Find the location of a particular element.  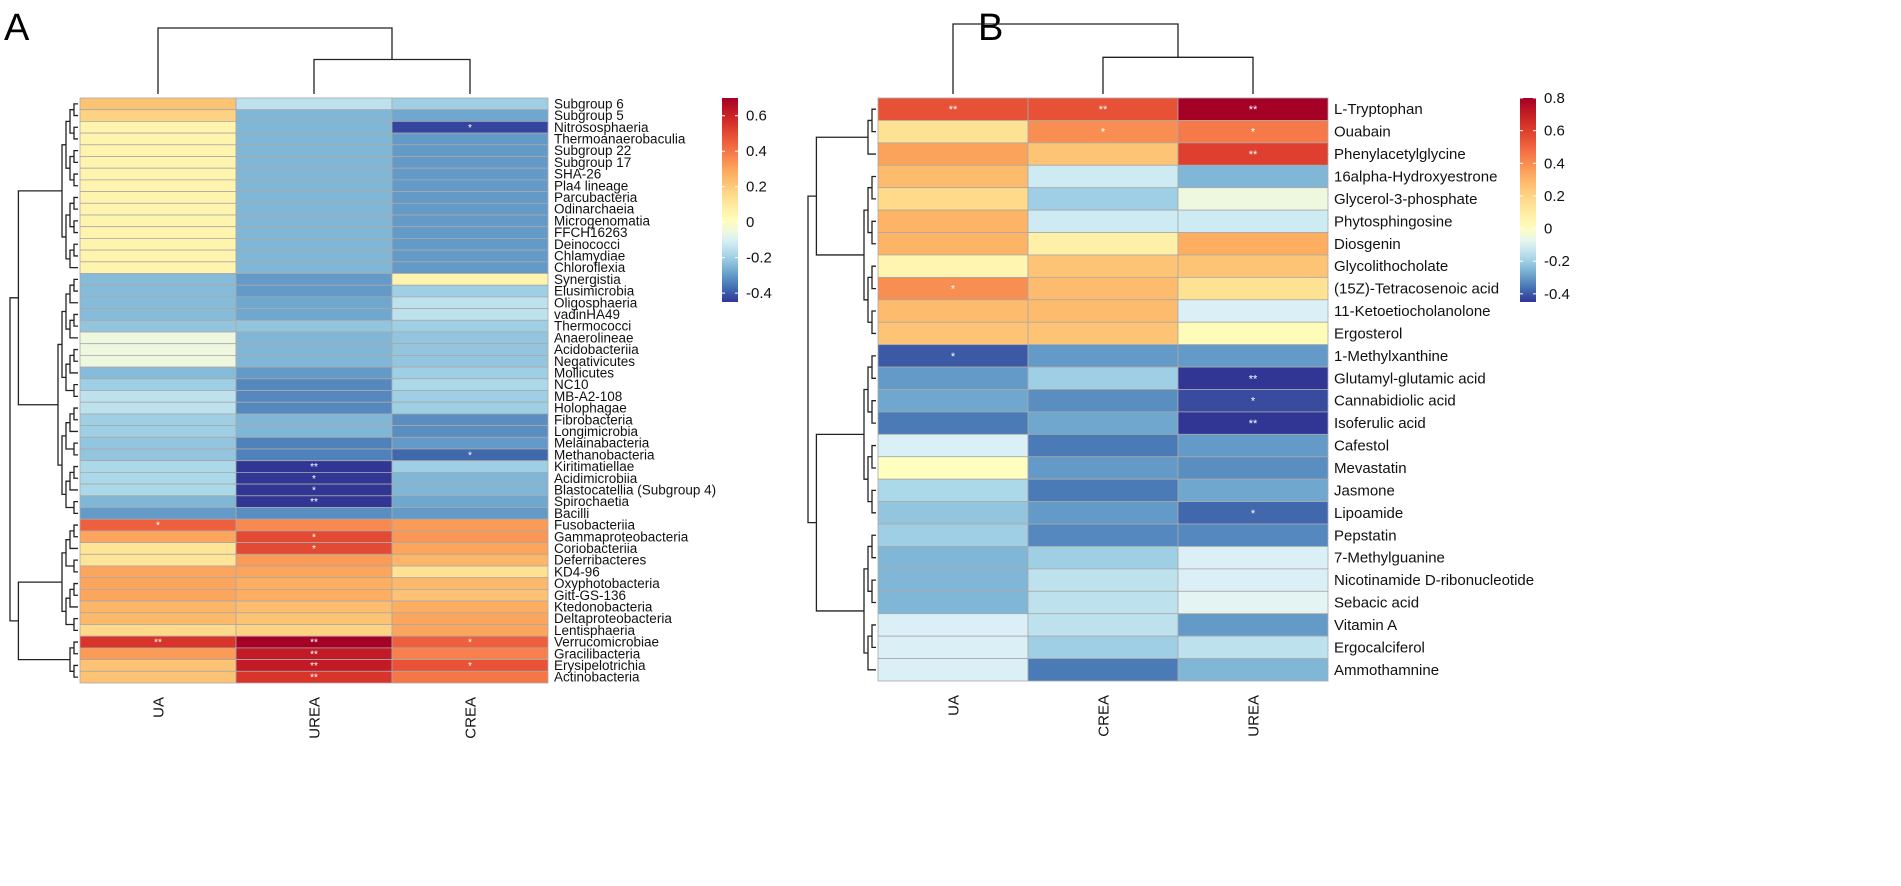

legend-tick-label: -0.4 is located at coordinates (1557, 294).